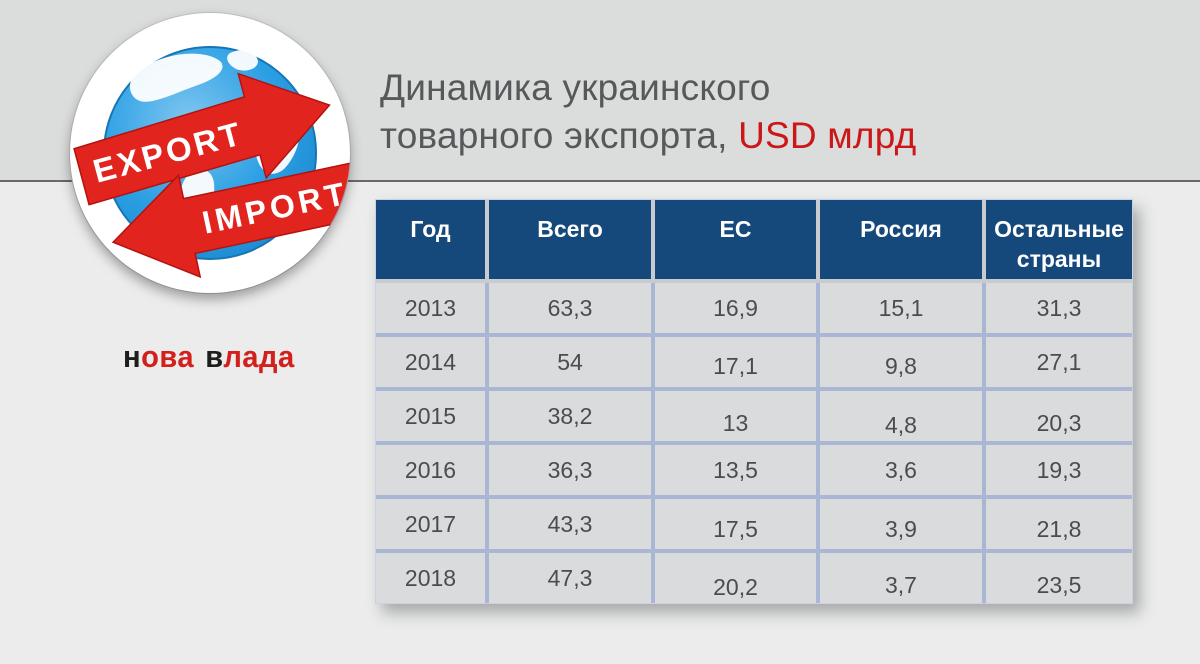 Image resolution: width=1200 pixels, height=664 pixels. Describe the element at coordinates (430, 362) in the screenshot. I see `year-cell: 2014` at that location.